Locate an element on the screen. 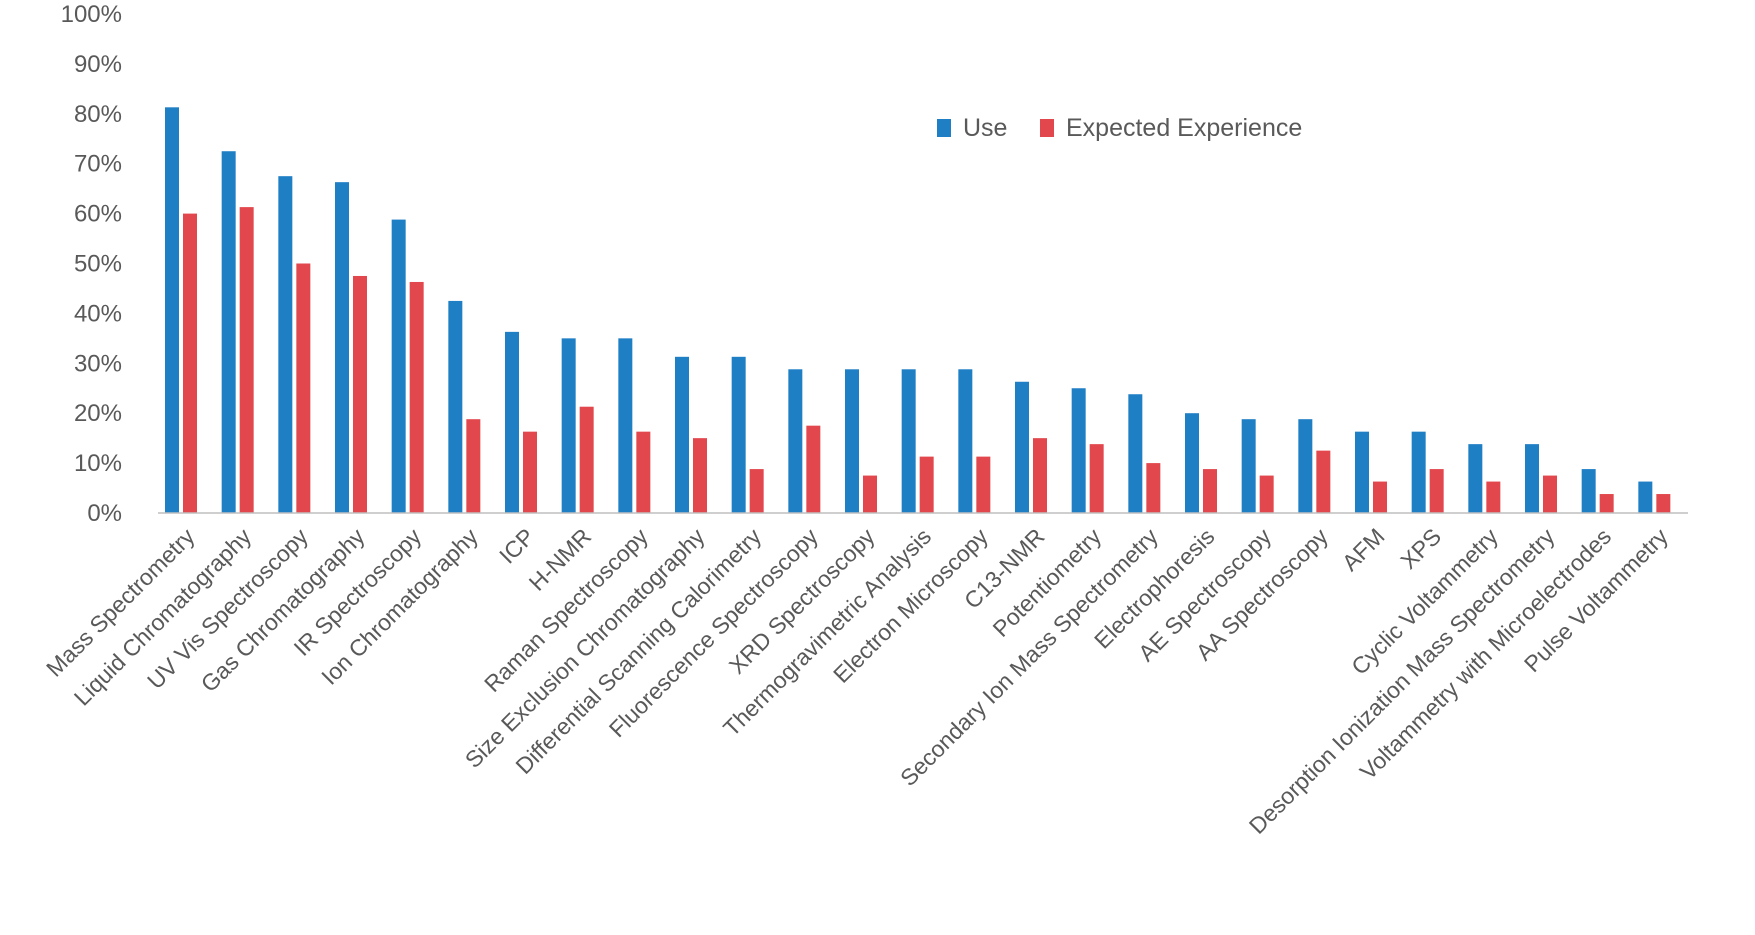 The width and height of the screenshot is (1755, 935). bar-use-thermogravimetric-analysis is located at coordinates (908, 441).